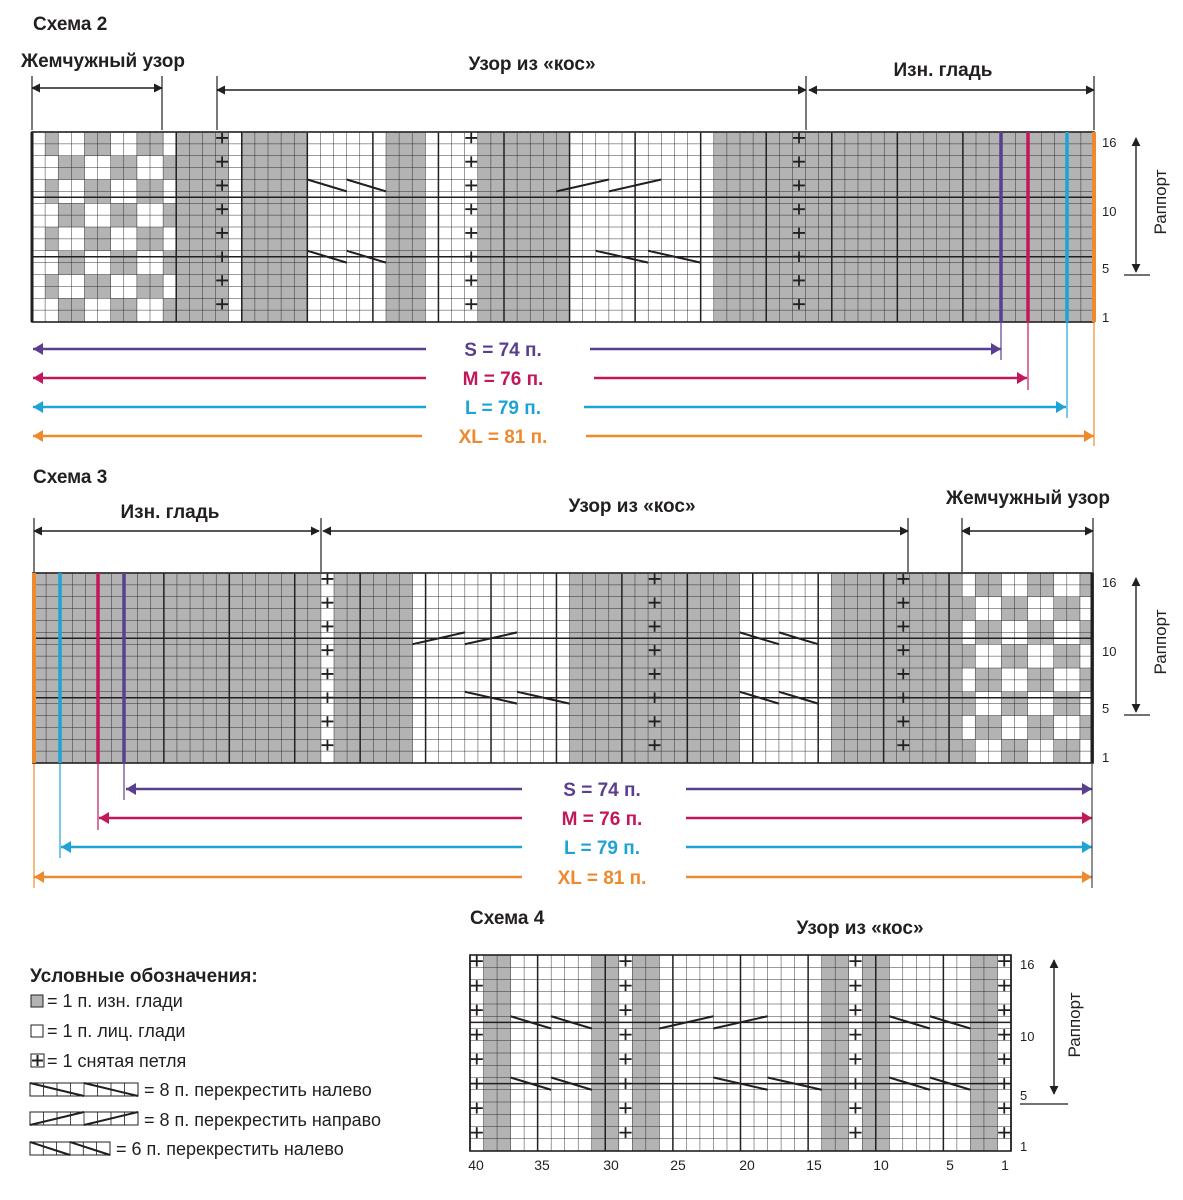 Image resolution: width=1183 pixels, height=1200 pixels. I want to click on scheme-4-row-1: 1, so click(1023, 1146).